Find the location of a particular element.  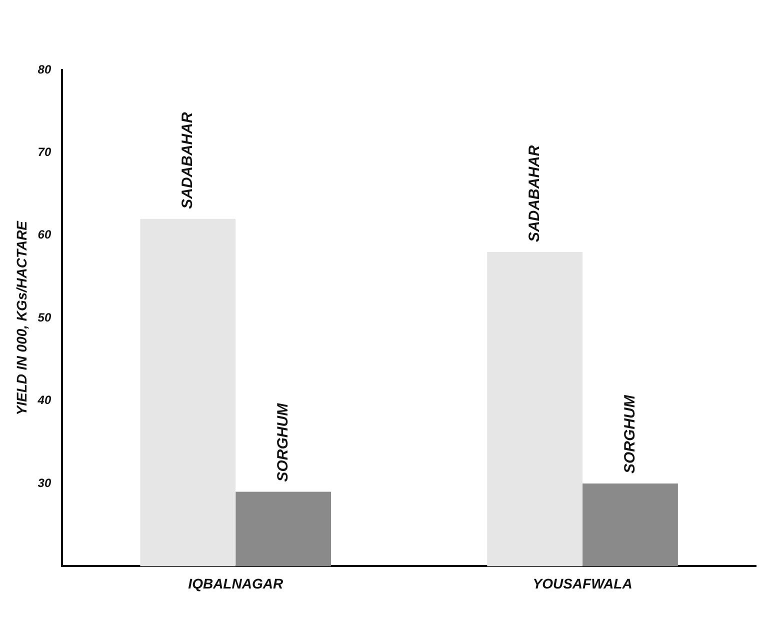

y-axis-title: YIELD IN 000, KGs/HACTARE is located at coordinates (21, 318).